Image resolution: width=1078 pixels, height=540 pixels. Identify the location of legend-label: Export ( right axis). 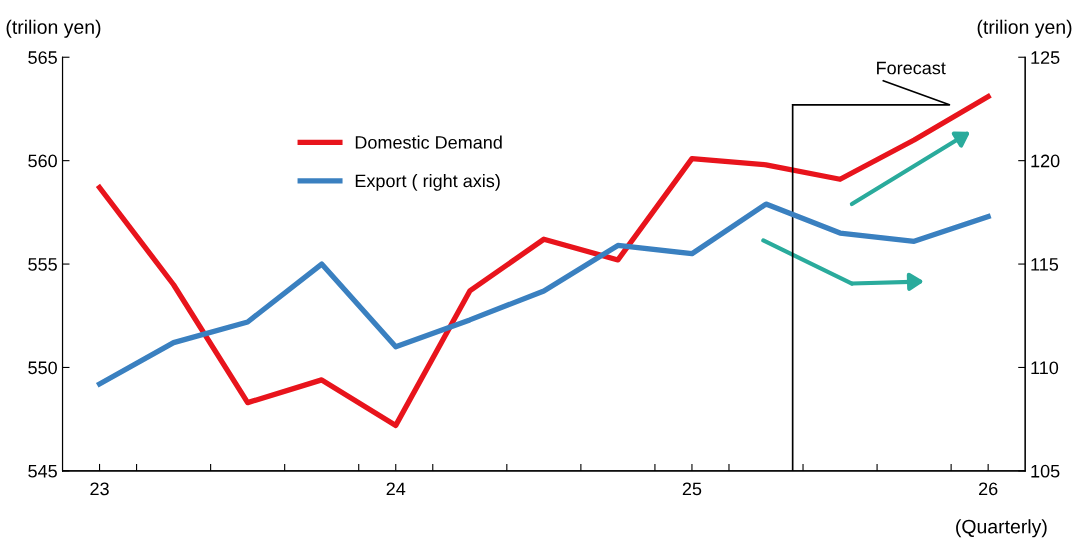
(427, 182).